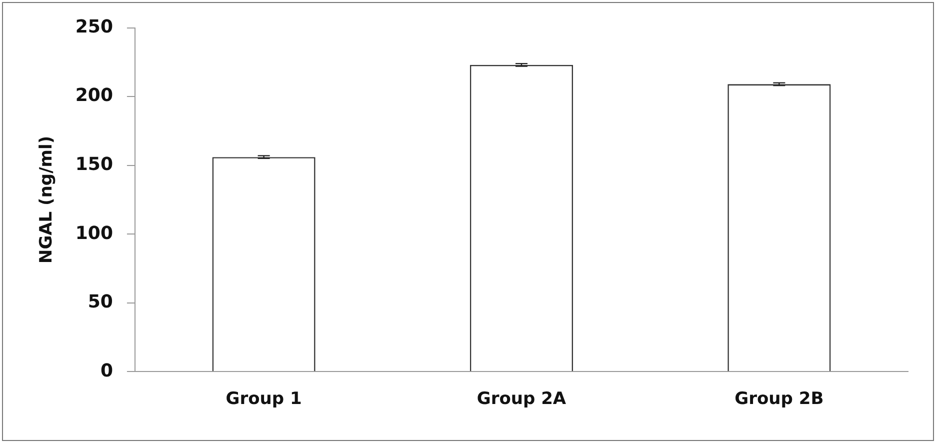 The width and height of the screenshot is (936, 443). Describe the element at coordinates (46, 200) in the screenshot. I see `y-axis-title: NGAL (ng/ml)` at that location.